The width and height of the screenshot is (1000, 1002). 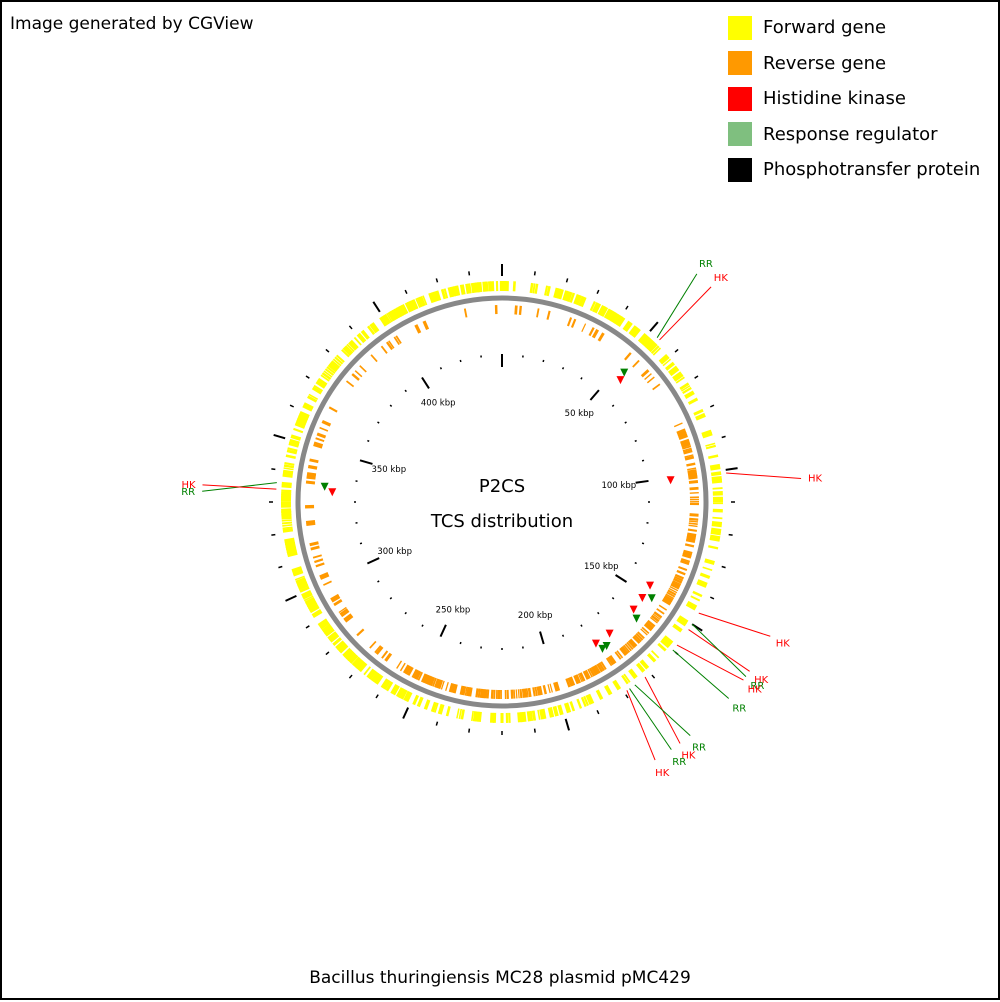 What do you see at coordinates (740, 99) in the screenshot?
I see `legend-swatch` at bounding box center [740, 99].